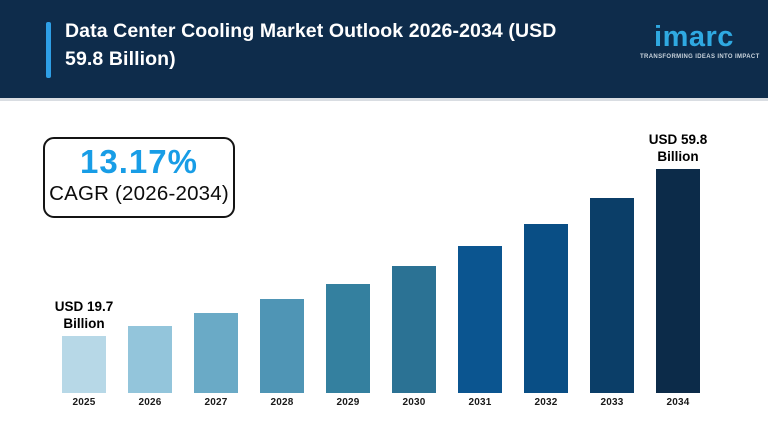  I want to click on chart-bar-2032, so click(546, 308).